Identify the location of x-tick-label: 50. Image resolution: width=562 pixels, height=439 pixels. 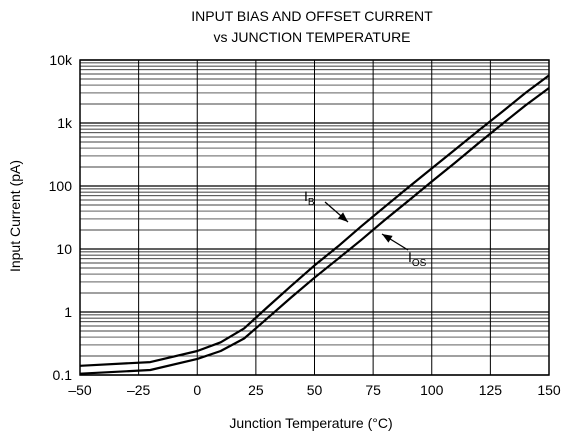
(315, 390).